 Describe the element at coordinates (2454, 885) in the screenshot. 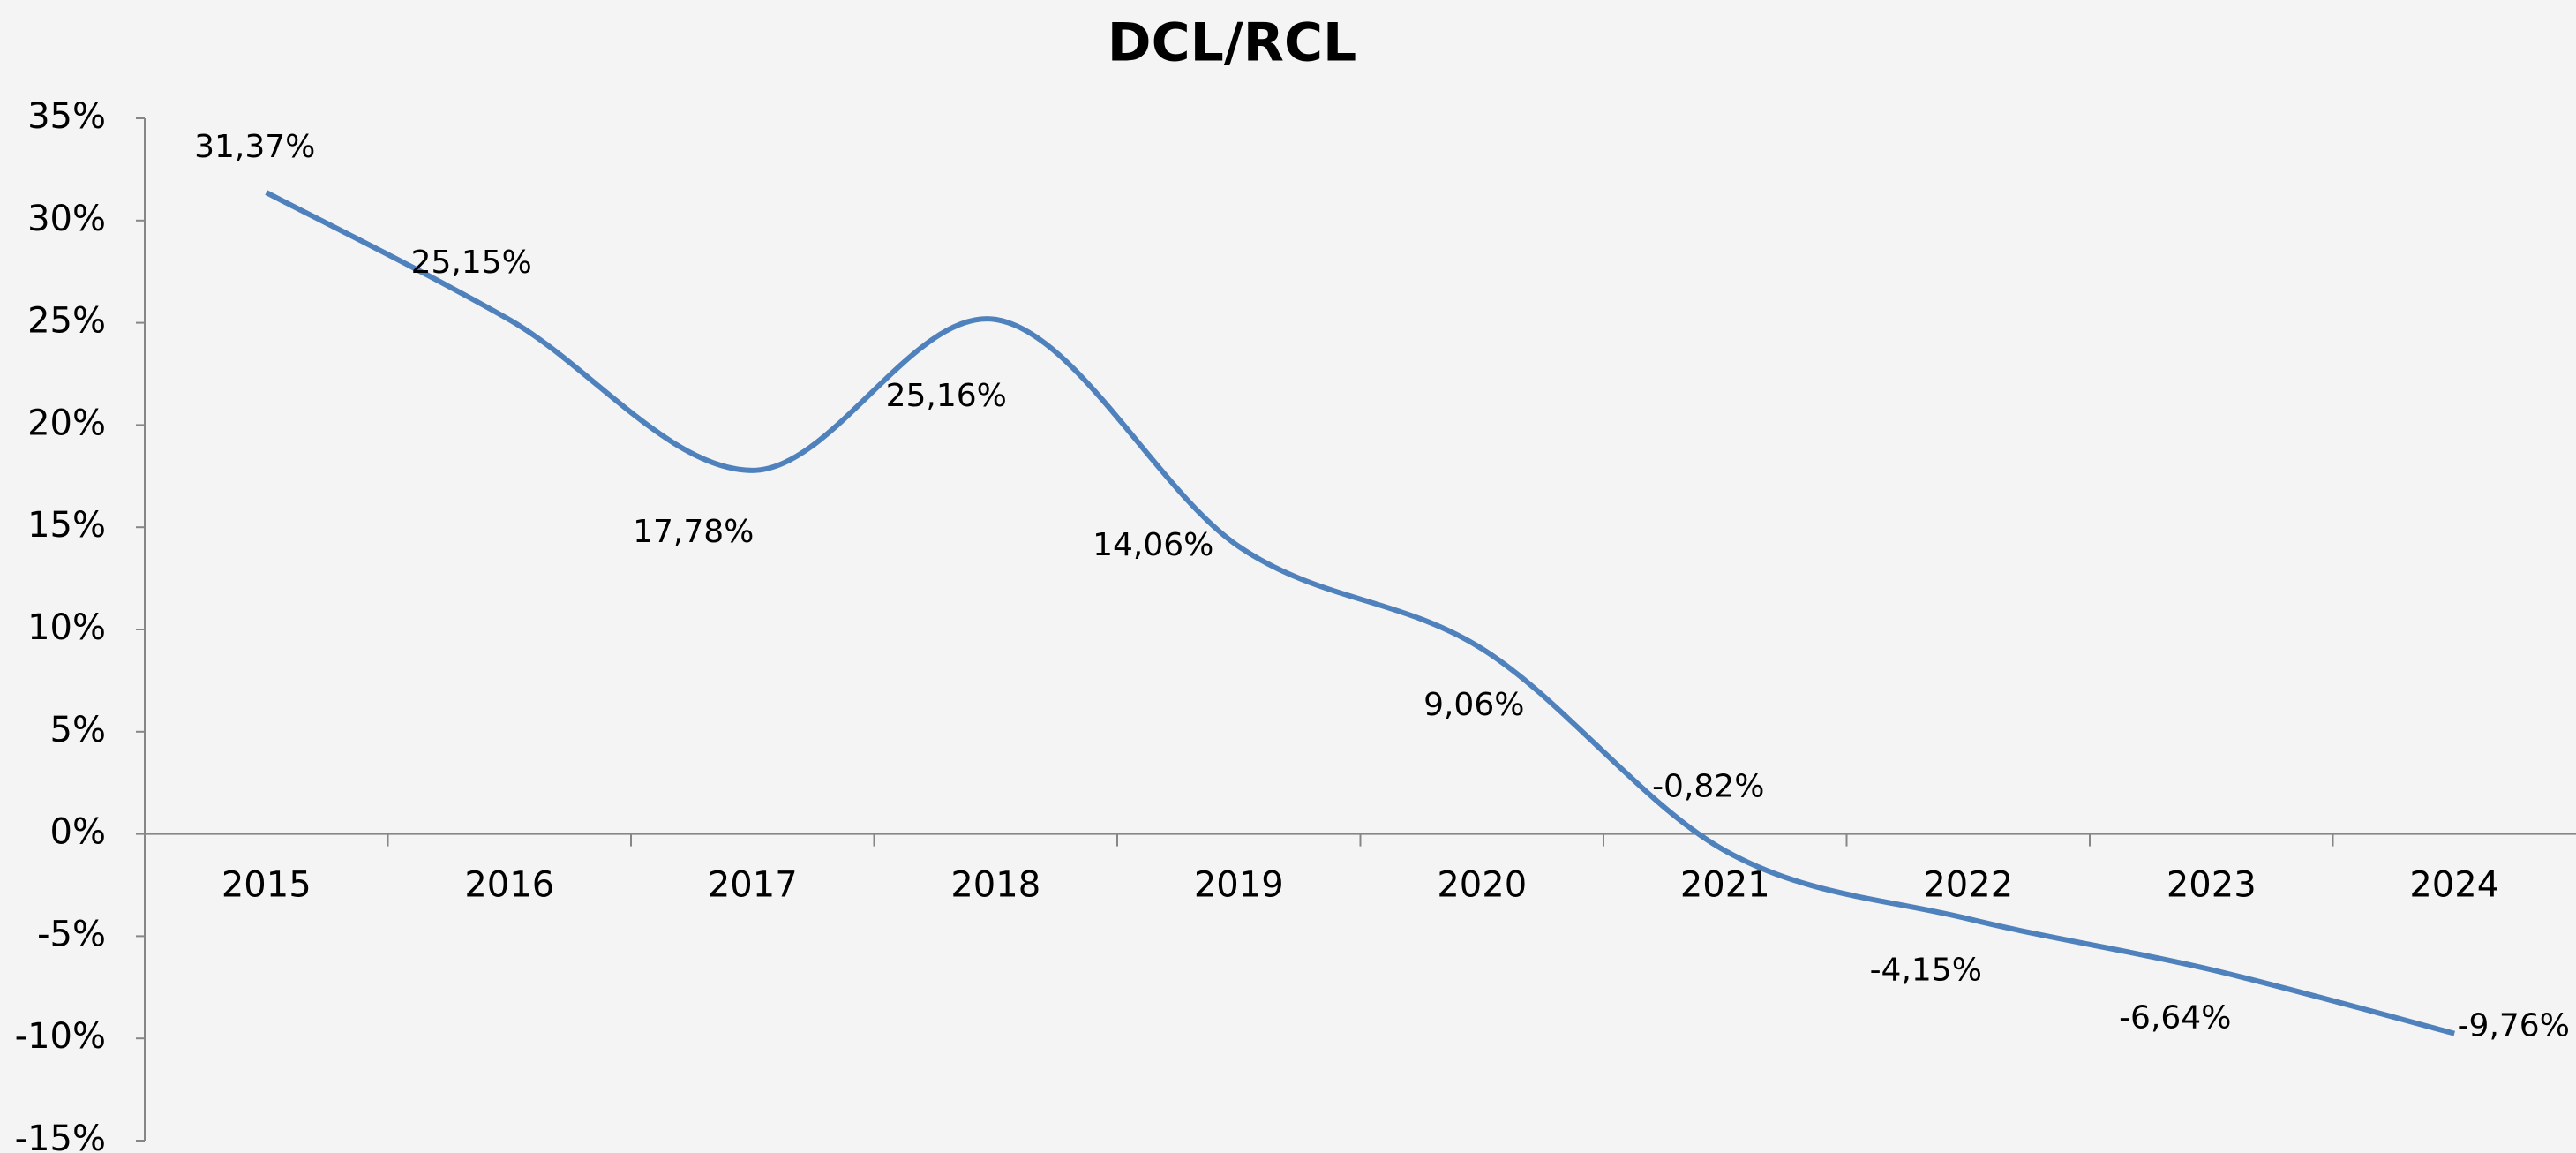

I see `x-tick-label: 2024` at that location.